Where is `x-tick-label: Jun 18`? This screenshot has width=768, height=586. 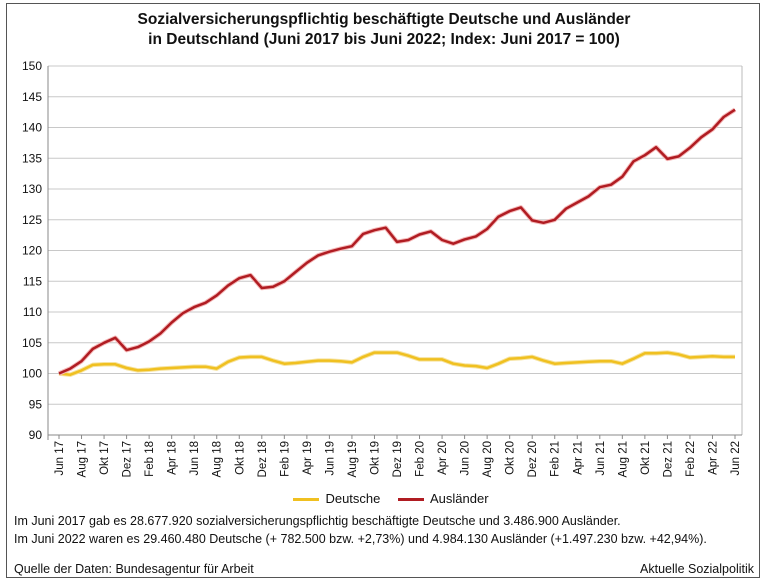
x-tick-label: Jun 18 is located at coordinates (195, 458).